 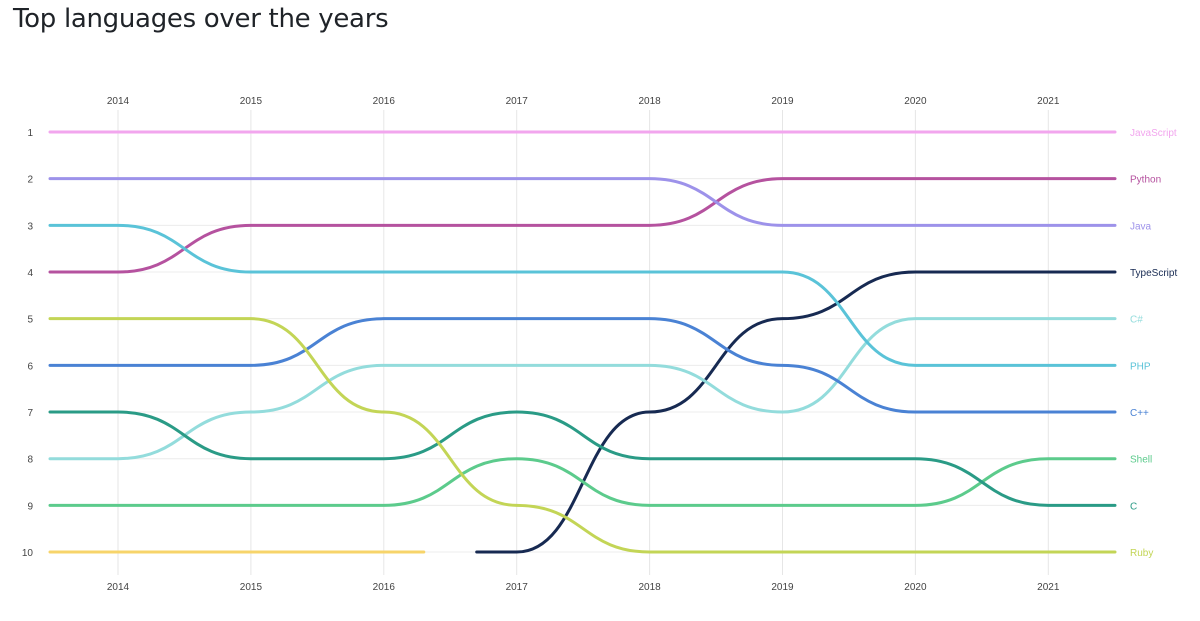 I want to click on y-tick-label: 6, so click(x=30, y=366).